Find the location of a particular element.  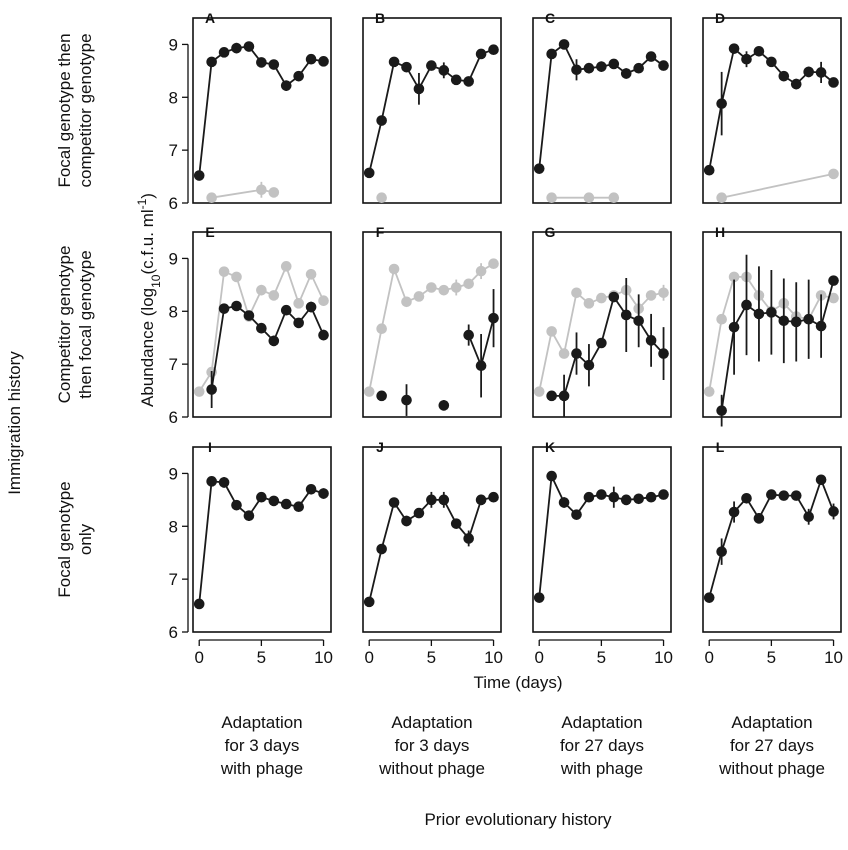

row-label-1: Focal genotype then competitor genotype is located at coordinates (75, 110).